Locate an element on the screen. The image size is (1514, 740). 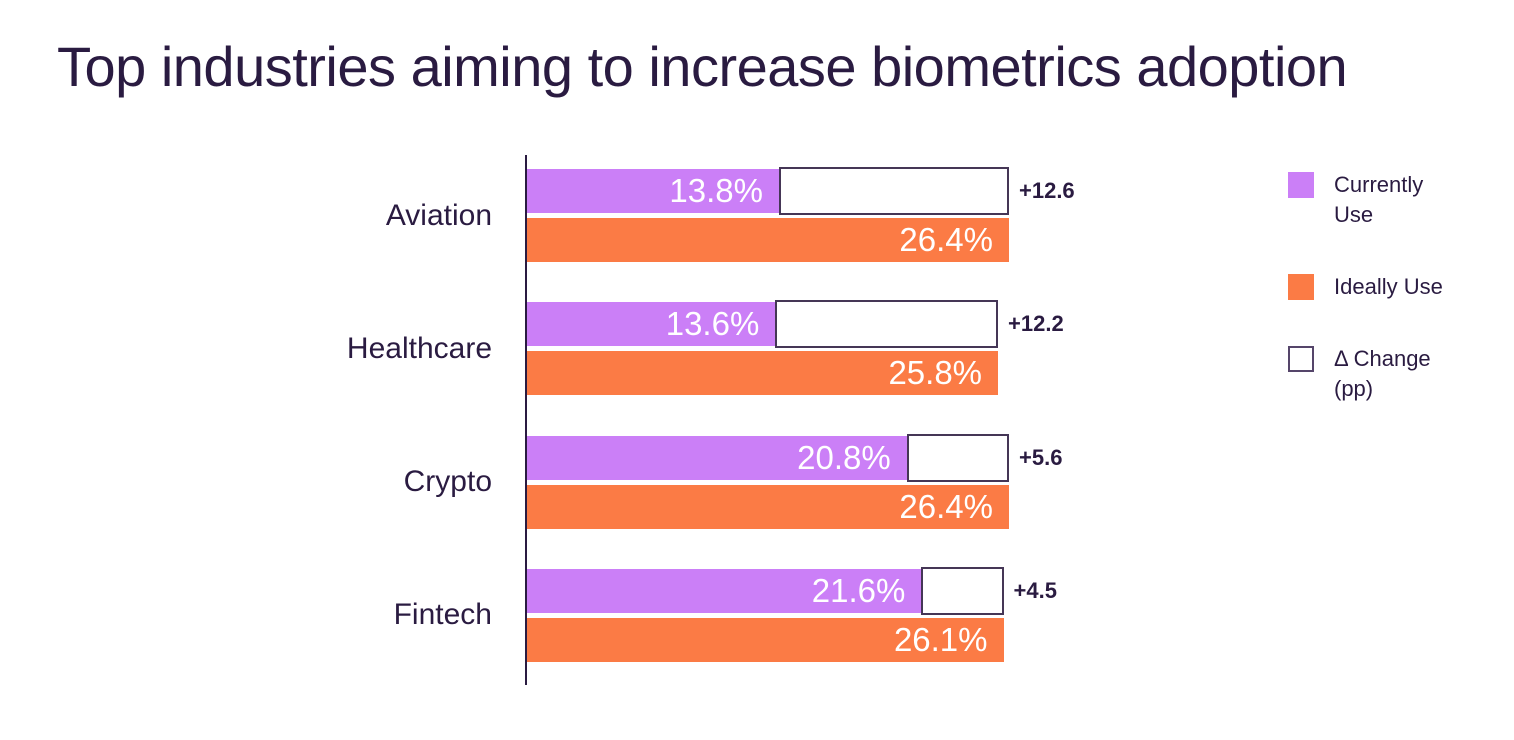
delta-change-label: +4.5 is located at coordinates (1035, 590).